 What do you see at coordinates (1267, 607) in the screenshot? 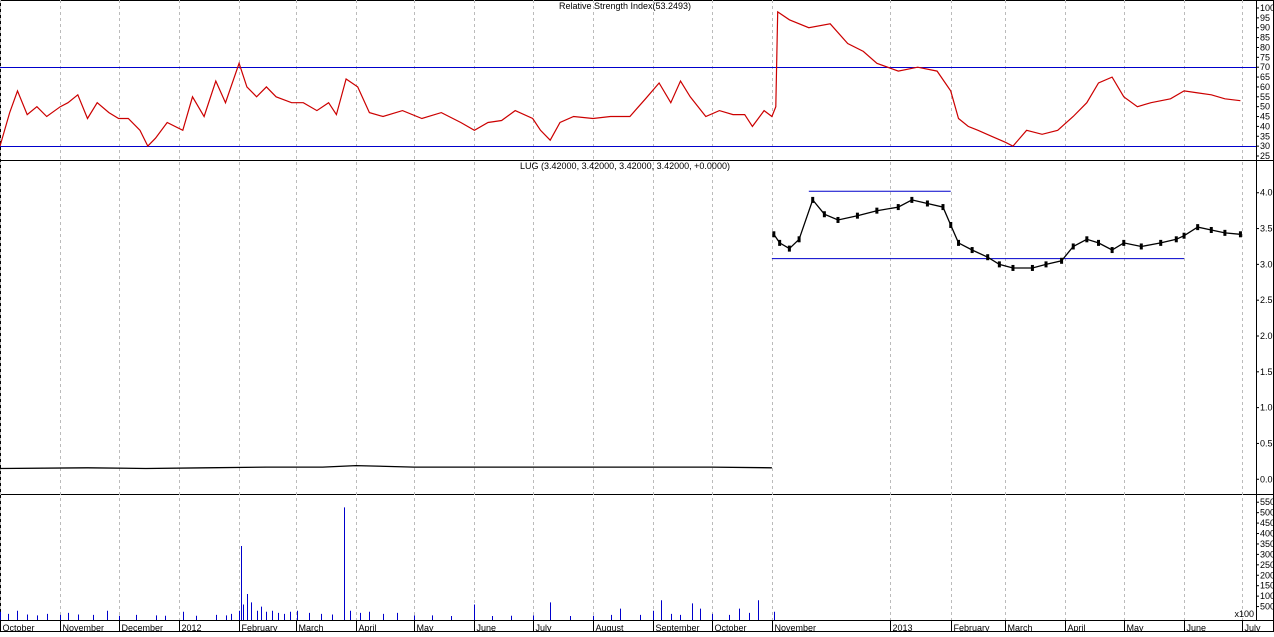
I see `y-tick-label: 5000` at bounding box center [1267, 607].